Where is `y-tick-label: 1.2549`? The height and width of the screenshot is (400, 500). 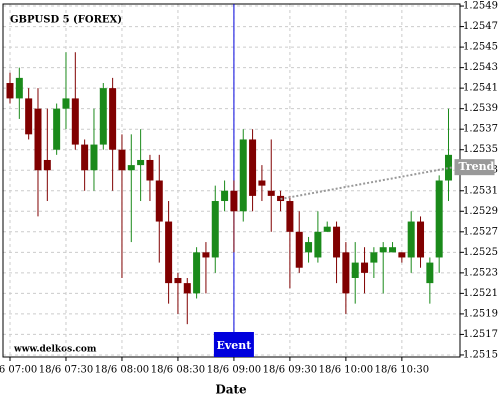 y-tick-label: 1.2549 is located at coordinates (480, 6).